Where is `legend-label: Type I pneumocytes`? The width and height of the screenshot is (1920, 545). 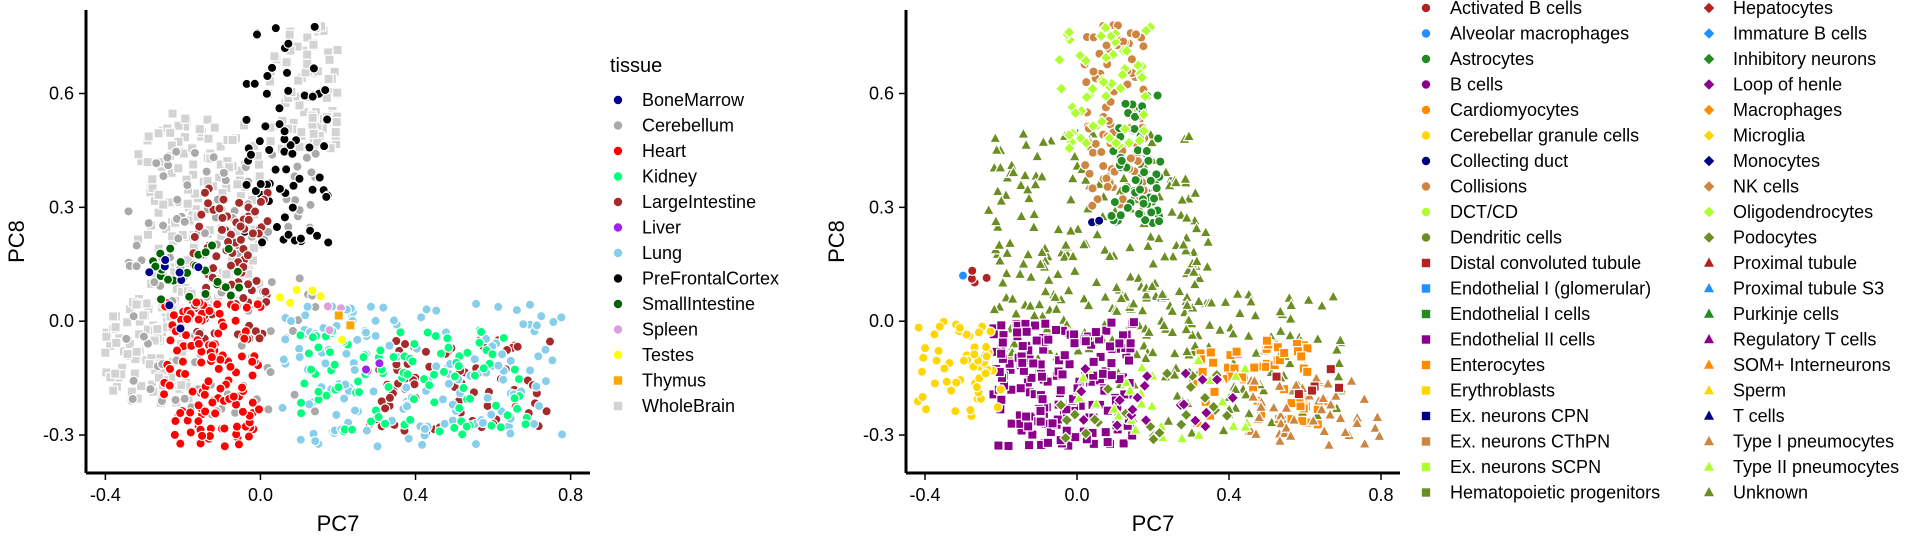 legend-label: Type I pneumocytes is located at coordinates (1813, 442).